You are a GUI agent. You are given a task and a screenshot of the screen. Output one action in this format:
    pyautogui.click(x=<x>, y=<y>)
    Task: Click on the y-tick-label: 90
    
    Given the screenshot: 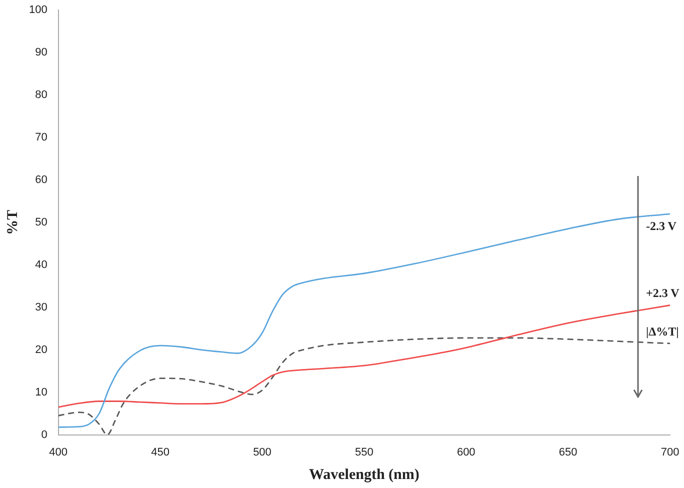 What is the action you would take?
    pyautogui.click(x=41, y=52)
    